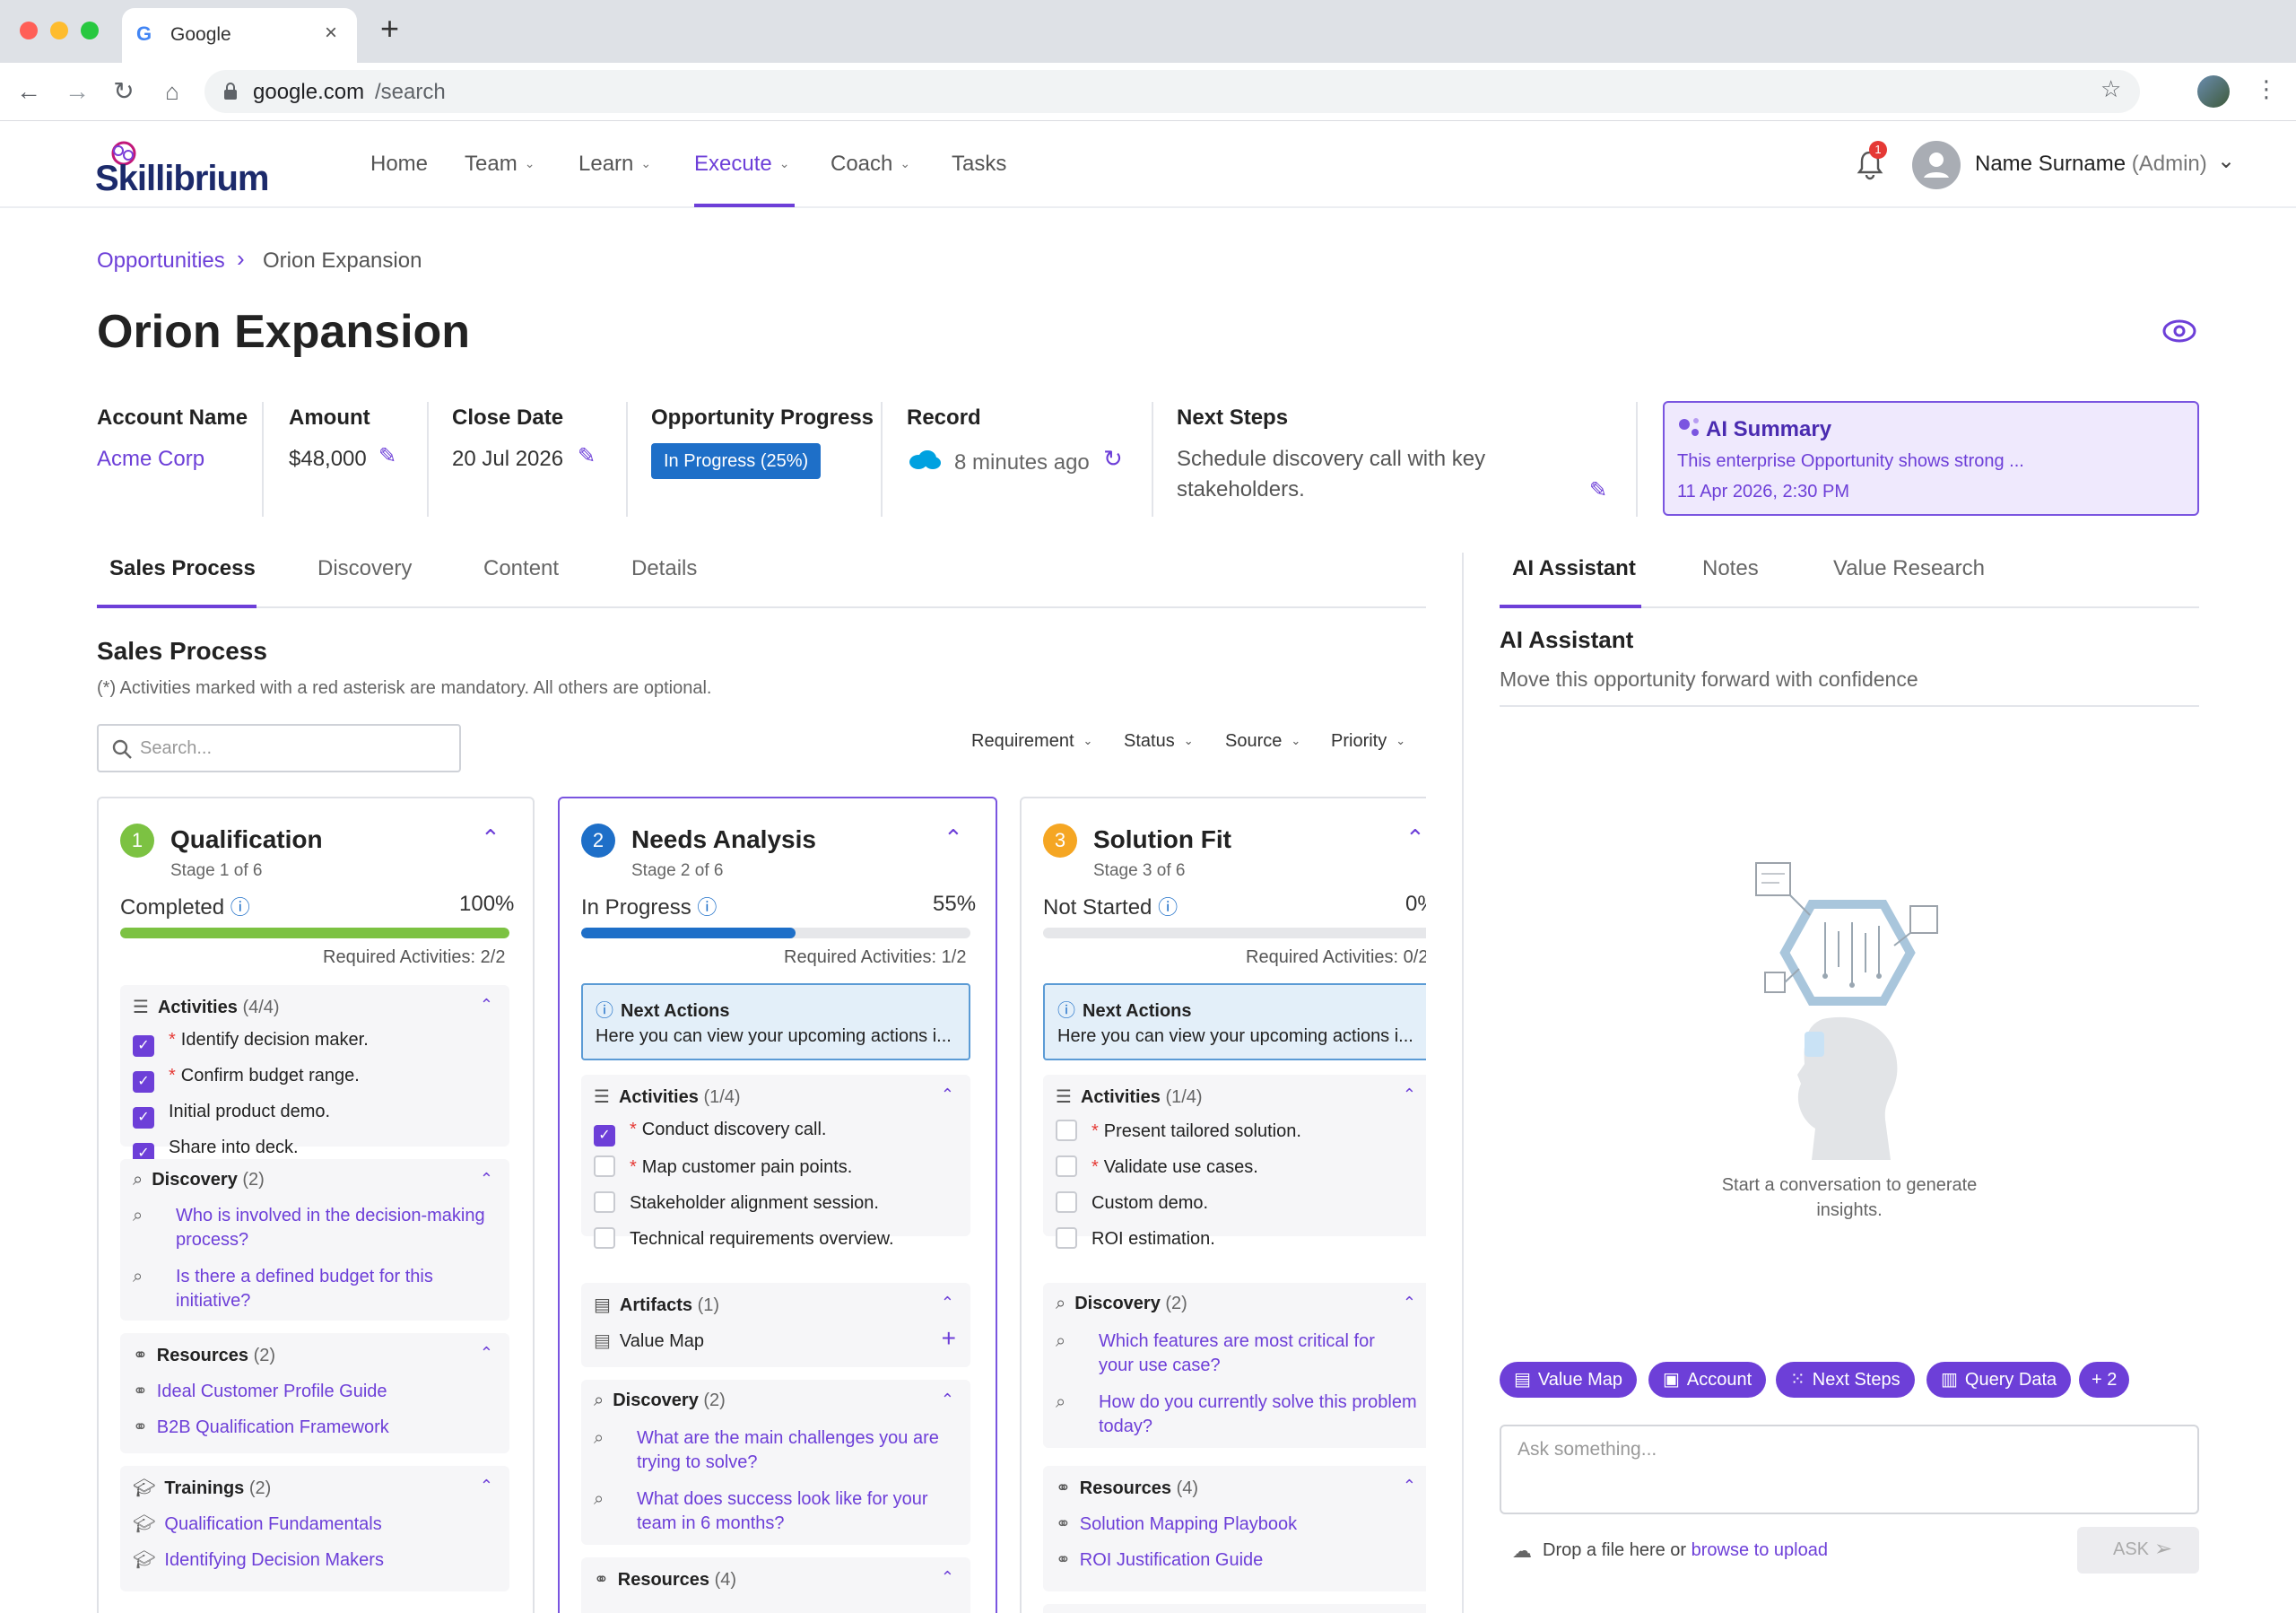  Describe the element at coordinates (1159, 741) in the screenshot. I see `filter-status: Status ⌄` at that location.